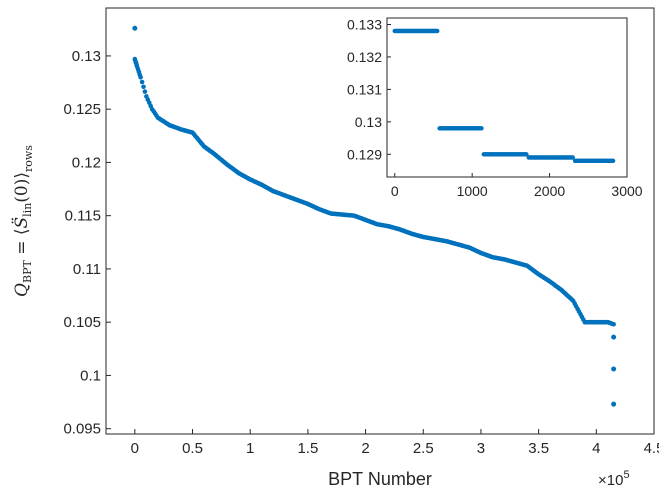 This screenshot has height=491, width=659. I want to click on y-tick-label: 0.125, so click(82, 109).